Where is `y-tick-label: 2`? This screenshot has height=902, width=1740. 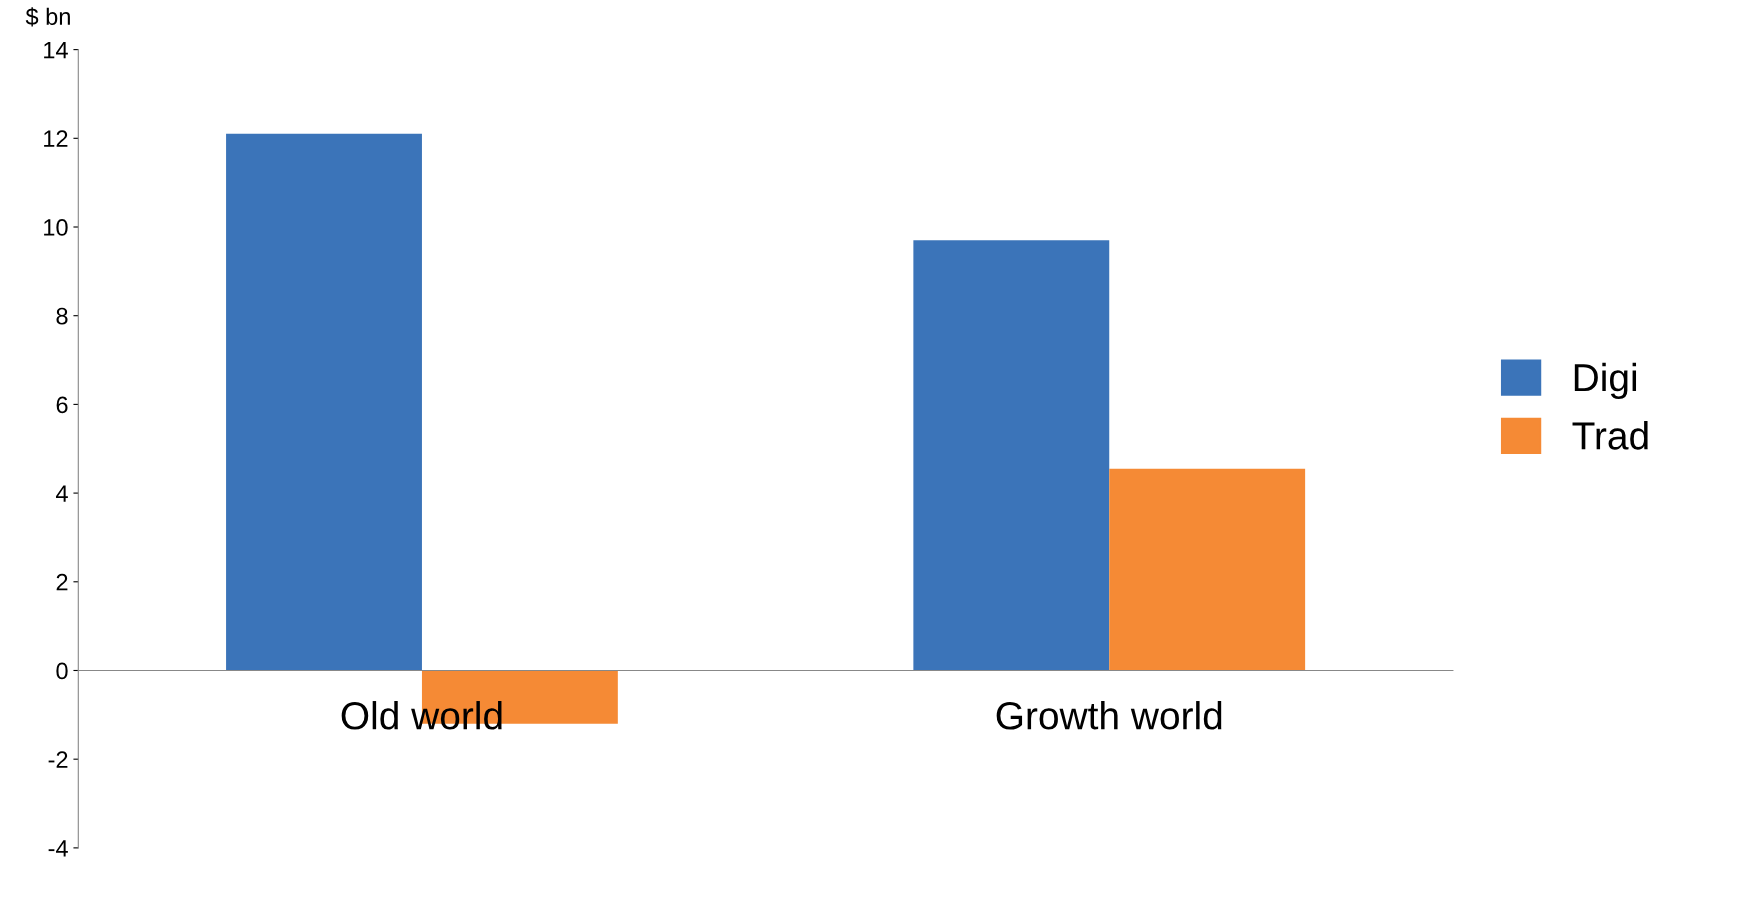
y-tick-label: 2 is located at coordinates (62, 582).